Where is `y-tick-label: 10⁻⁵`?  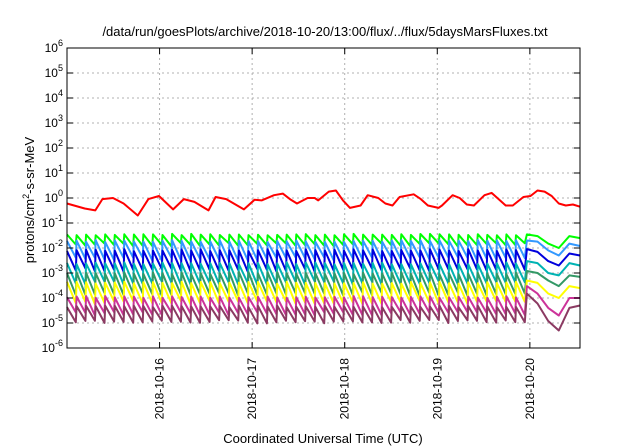 y-tick-label: 10⁻⁵ is located at coordinates (52, 321).